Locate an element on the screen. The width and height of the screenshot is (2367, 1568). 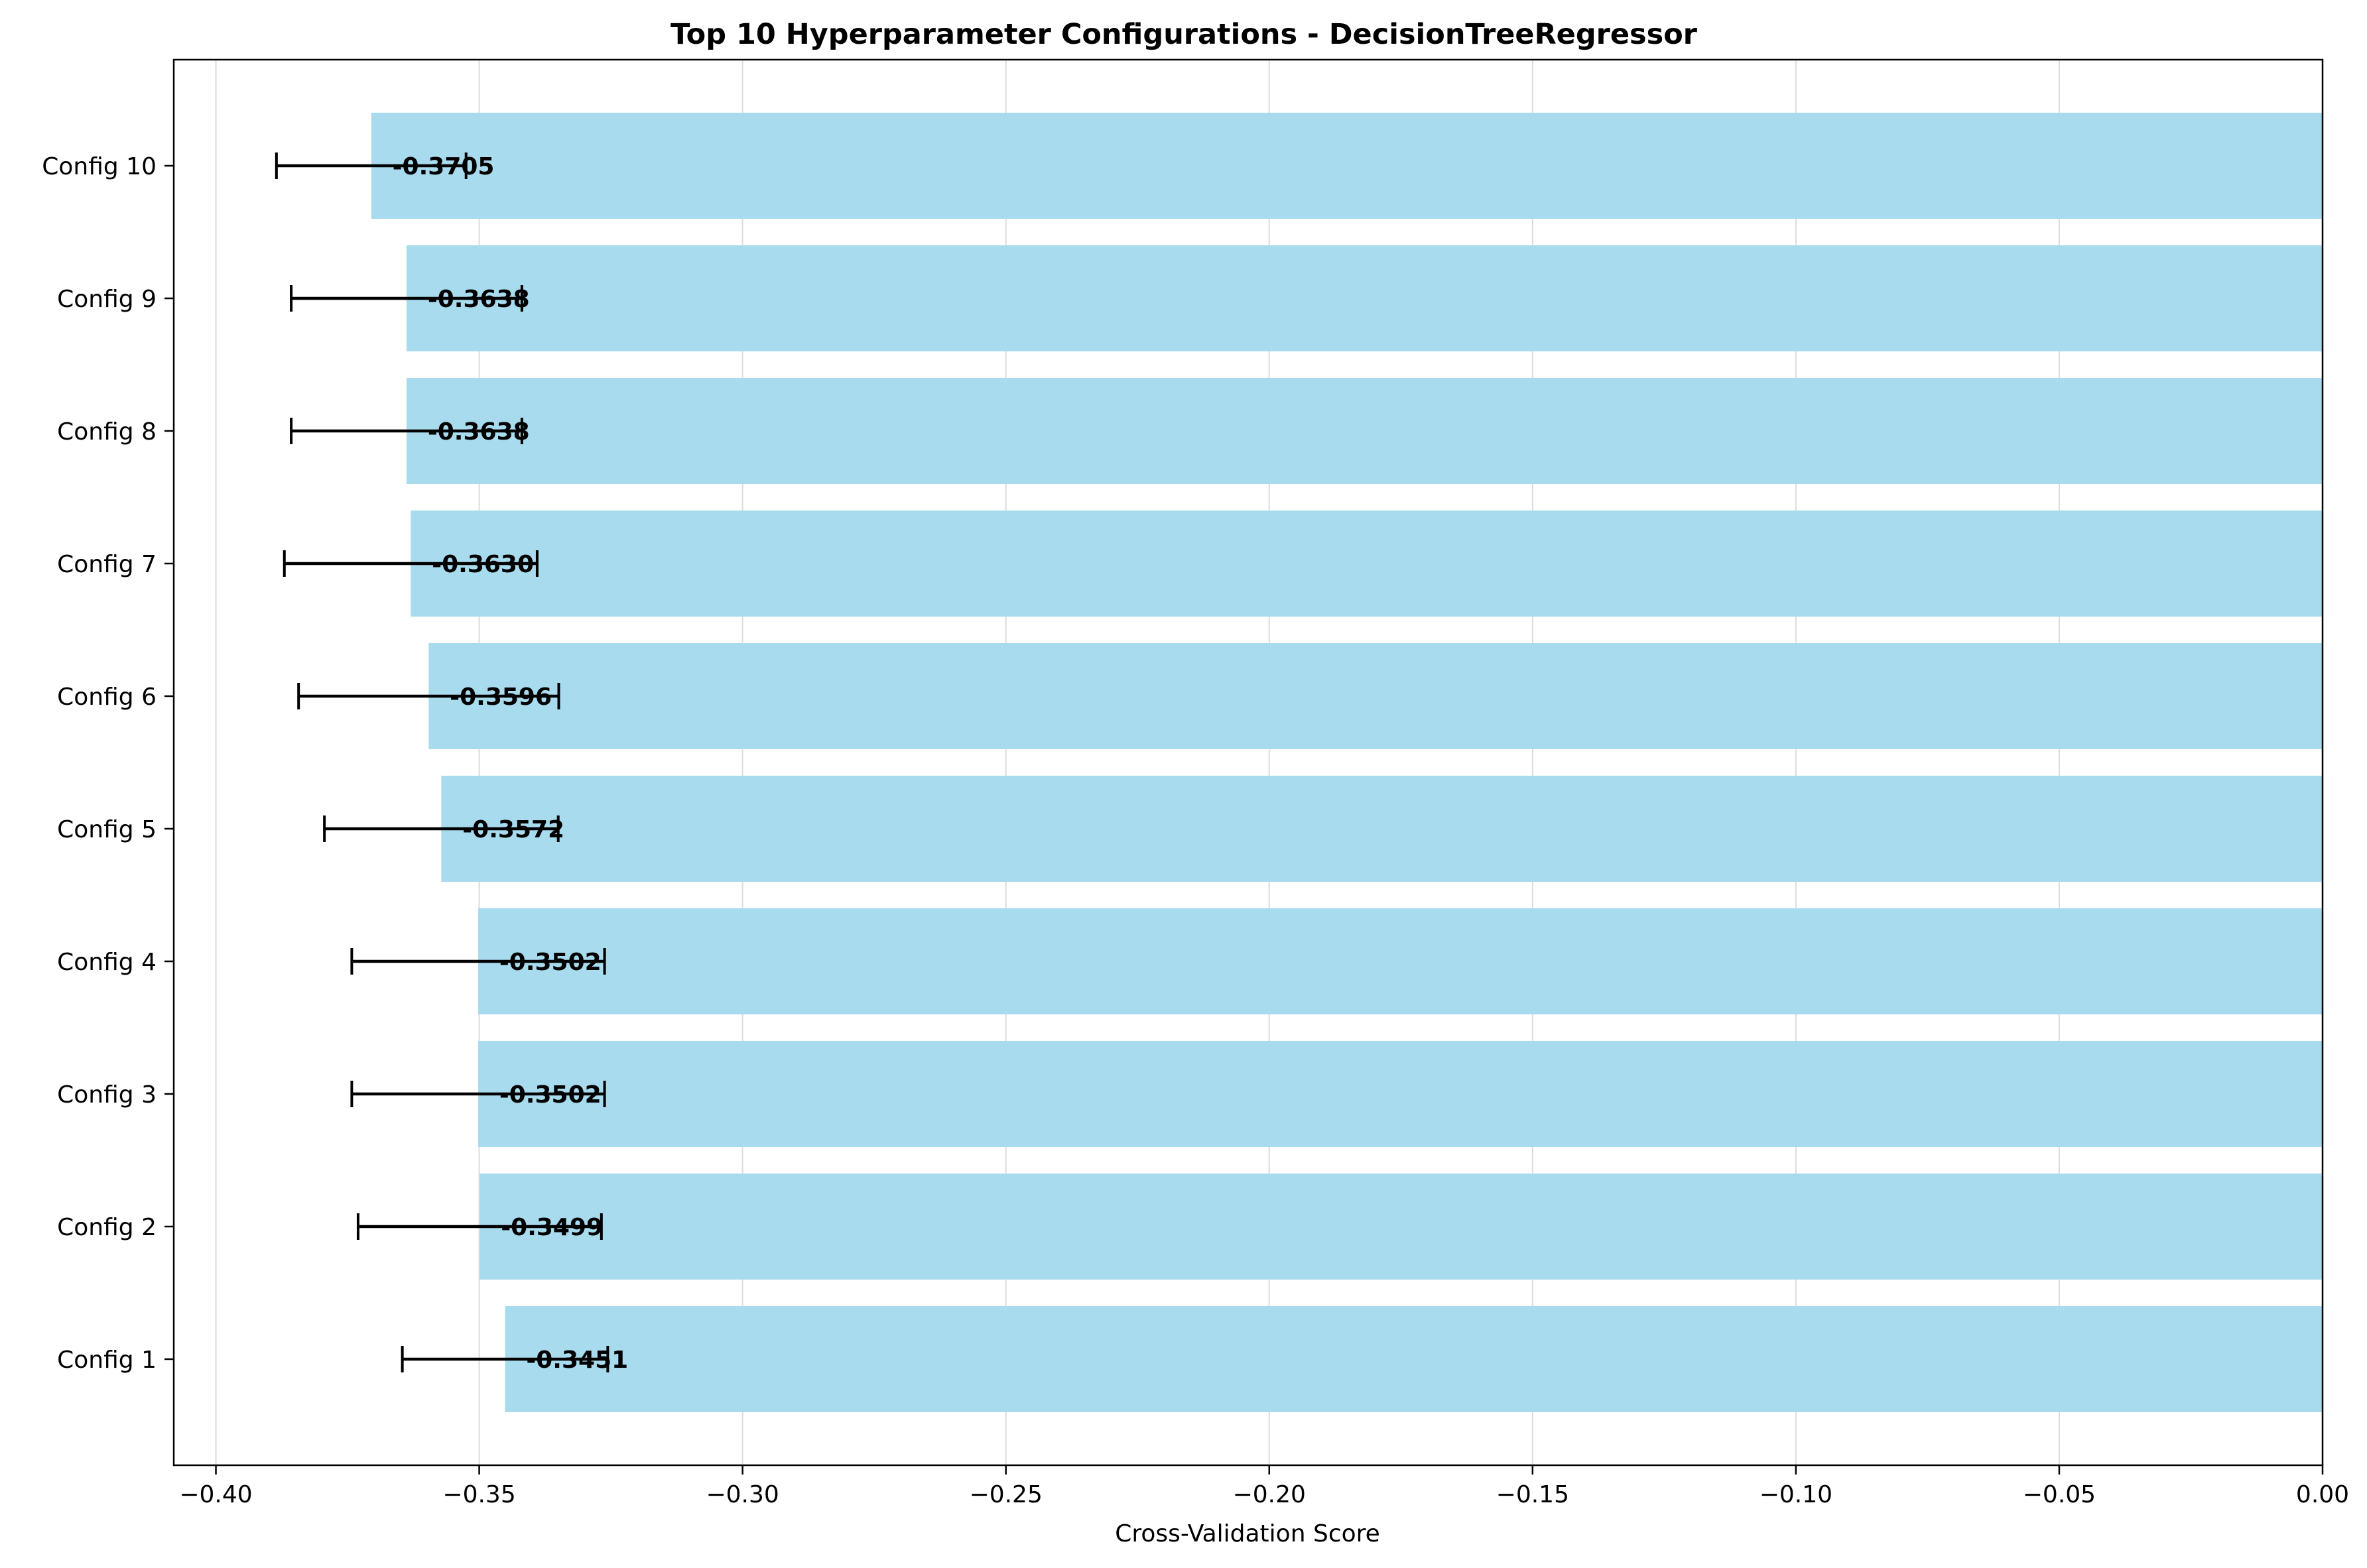
x-tick-label: −0.40 is located at coordinates (215, 1494).